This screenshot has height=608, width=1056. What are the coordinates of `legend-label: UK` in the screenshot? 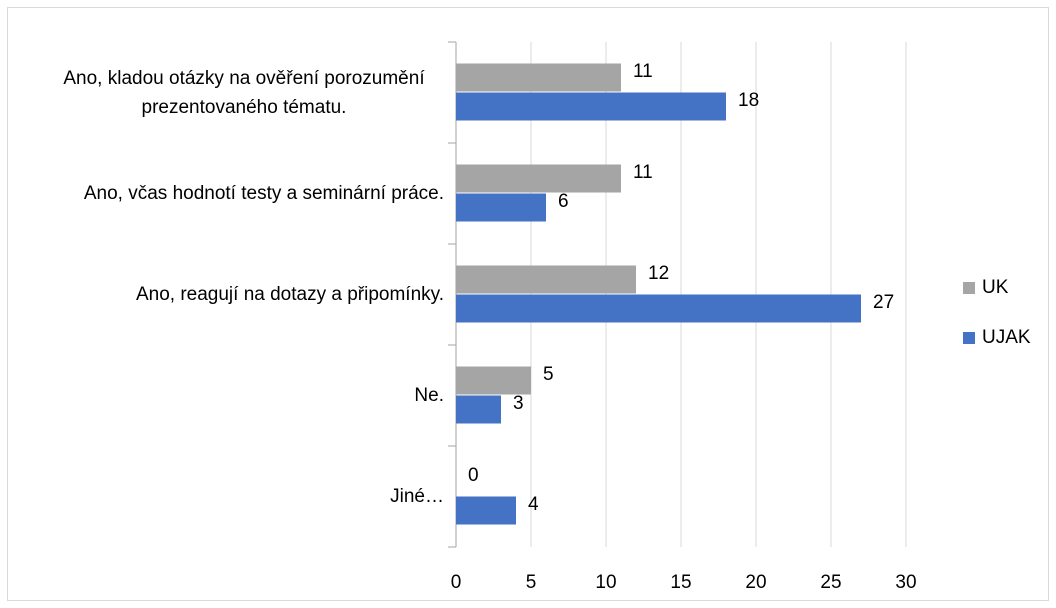 It's located at (995, 287).